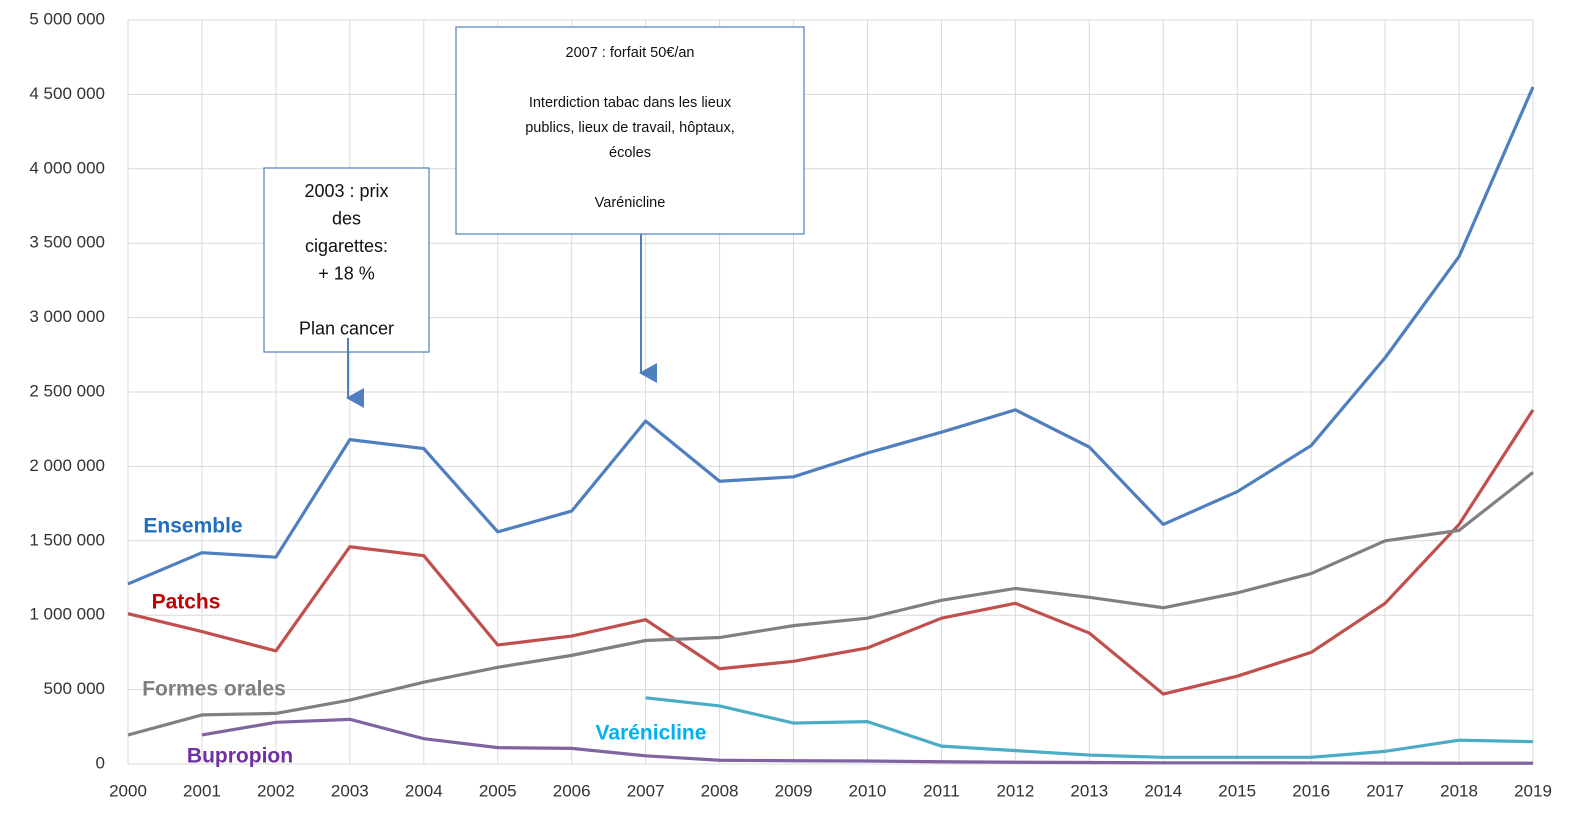 This screenshot has height=824, width=1596. I want to click on x-tick-label: 2006, so click(572, 790).